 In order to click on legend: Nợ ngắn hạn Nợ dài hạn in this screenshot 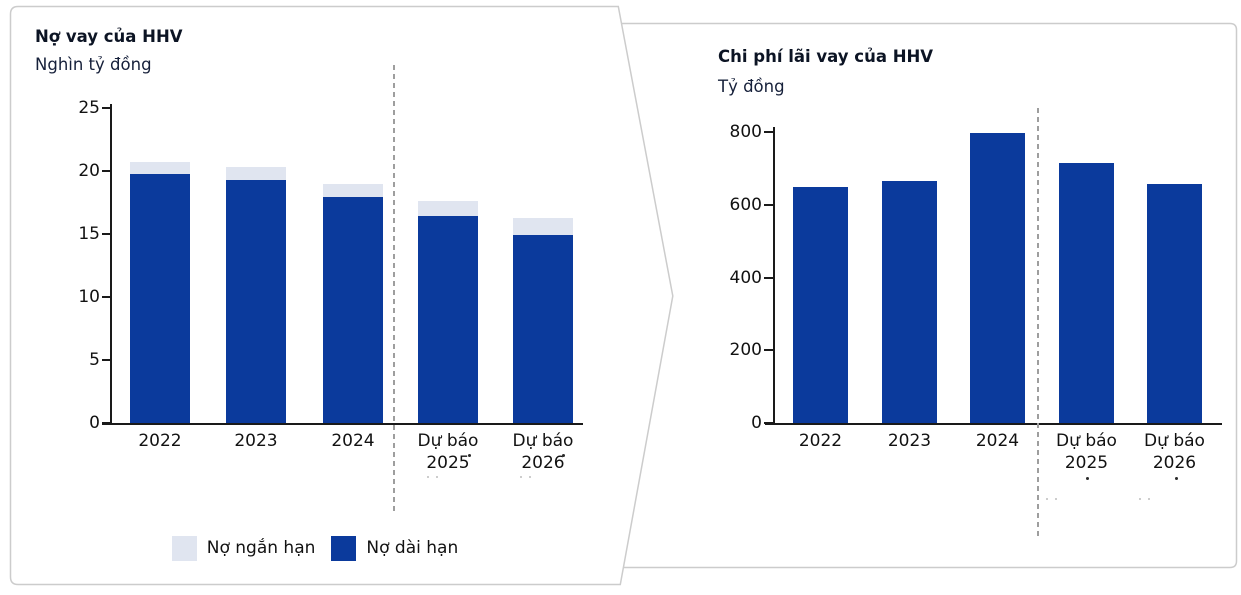, I will do `click(315, 548)`.